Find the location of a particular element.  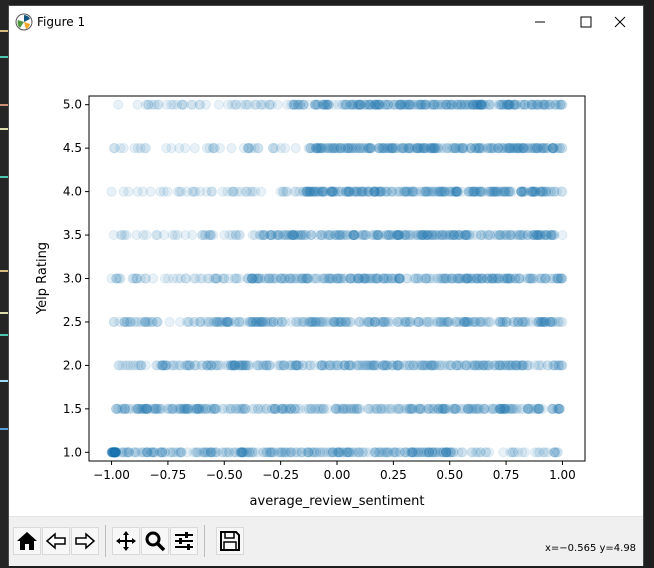

maximize-button is located at coordinates (586, 22).